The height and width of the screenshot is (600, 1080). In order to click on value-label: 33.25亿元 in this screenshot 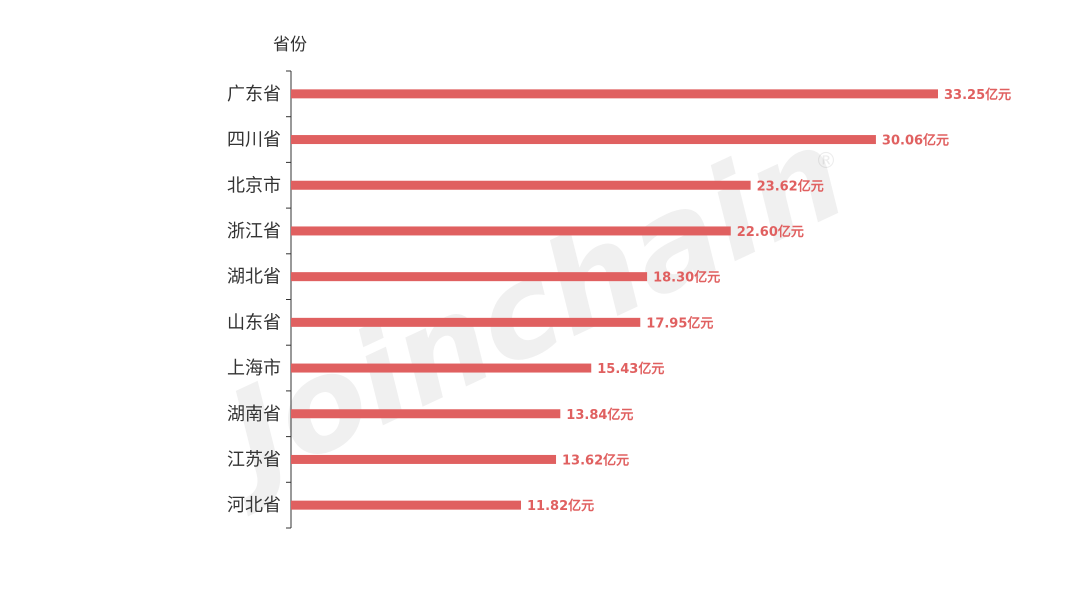, I will do `click(977, 95)`.